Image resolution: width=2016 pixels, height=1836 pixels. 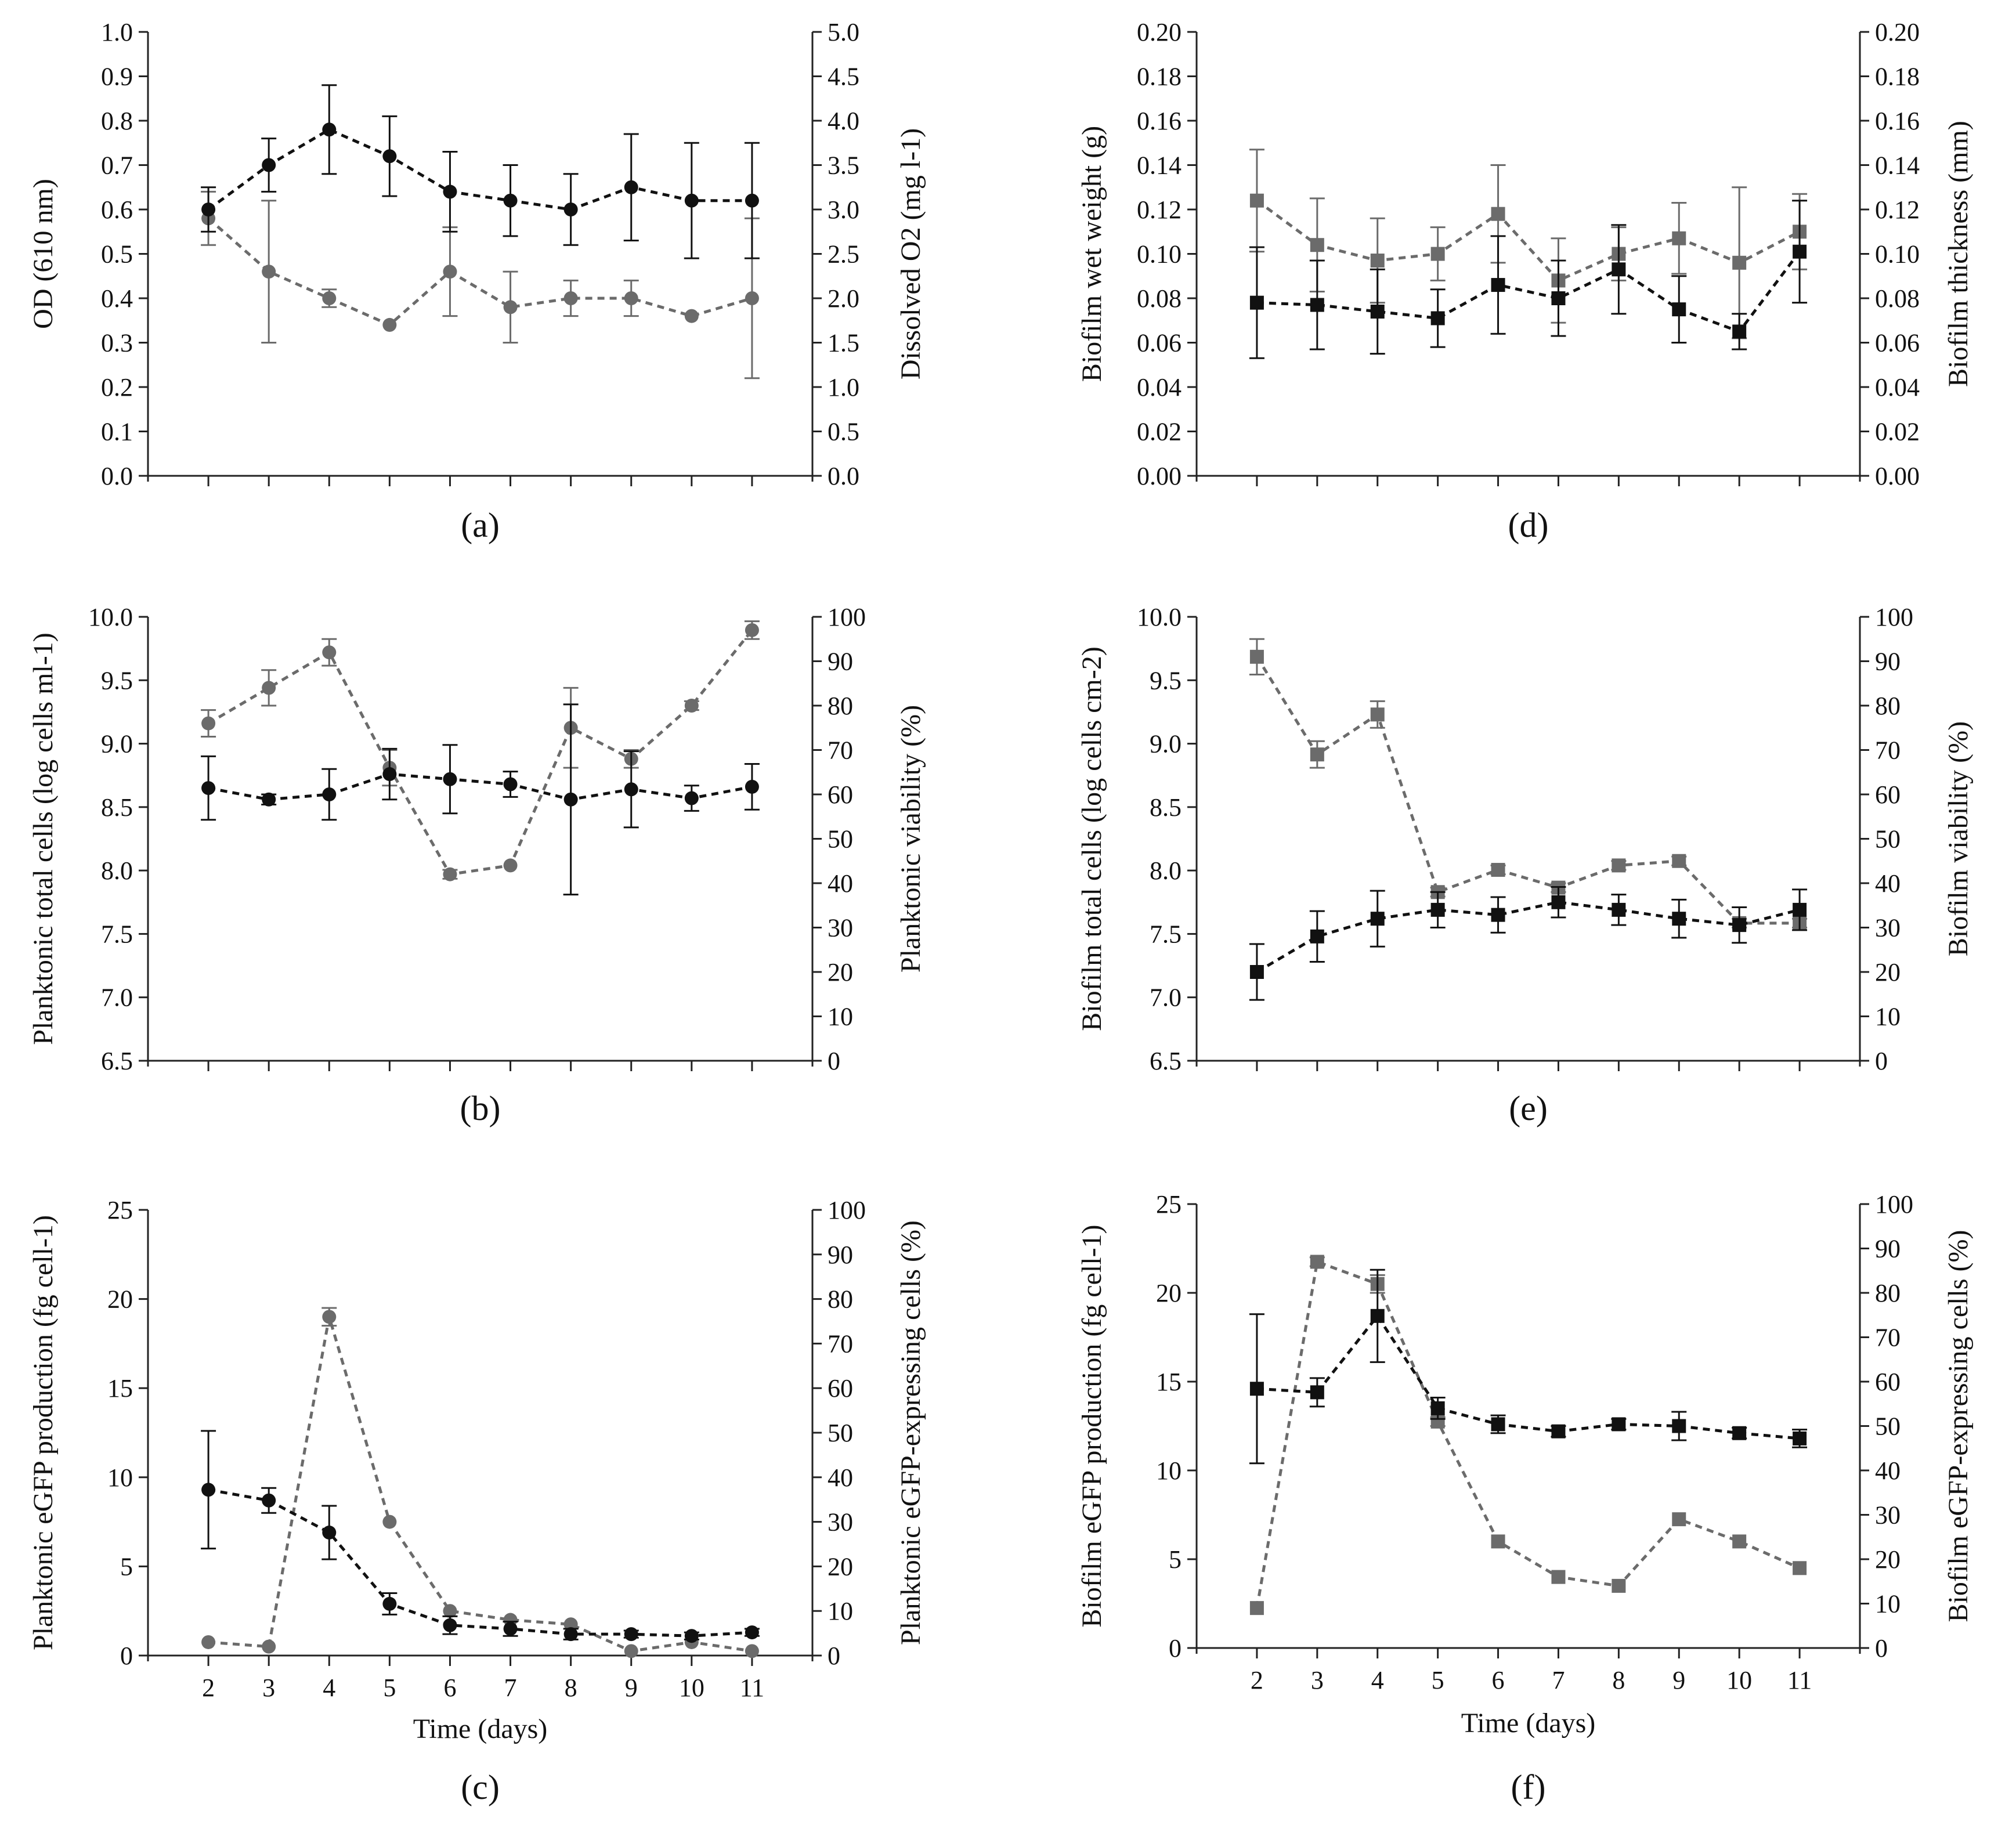 I want to click on y-left-tick-label: 0.02, so click(x=1159, y=432).